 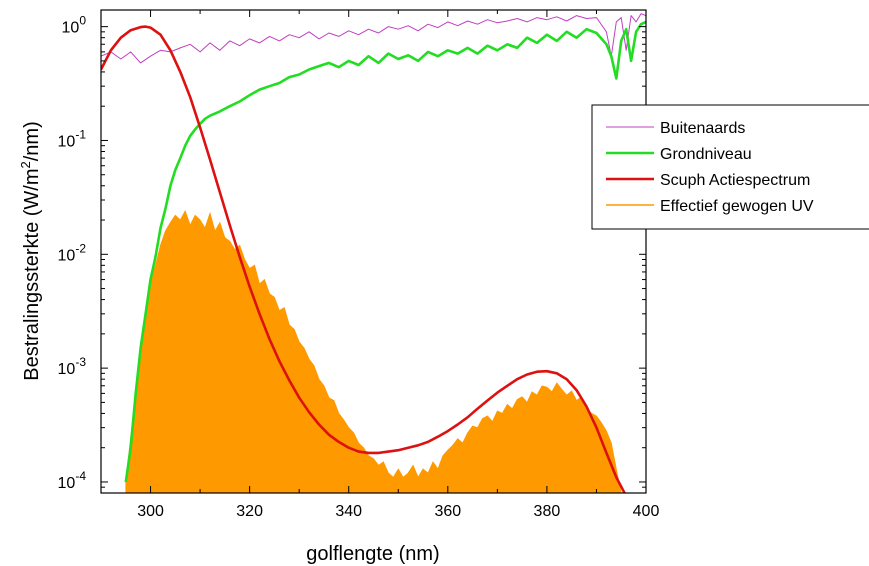 I want to click on y-tick-label: 10⁻¹, so click(x=72, y=138).